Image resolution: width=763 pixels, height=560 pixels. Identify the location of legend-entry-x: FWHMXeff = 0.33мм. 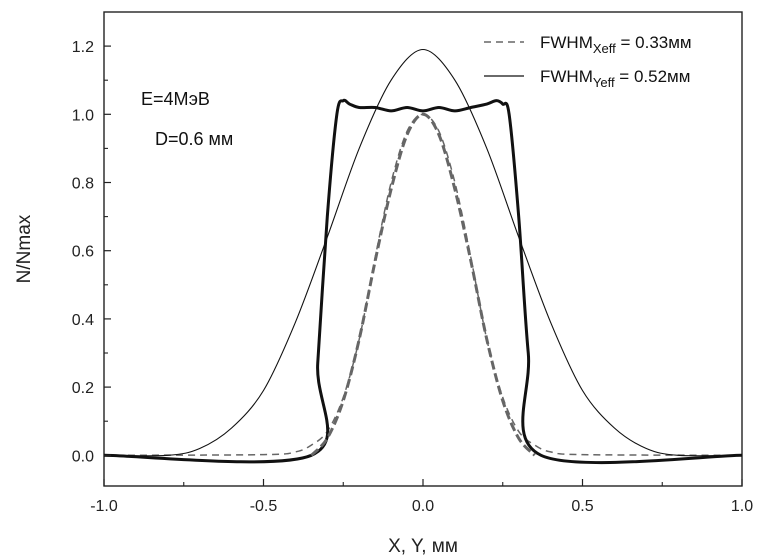
(588, 44).